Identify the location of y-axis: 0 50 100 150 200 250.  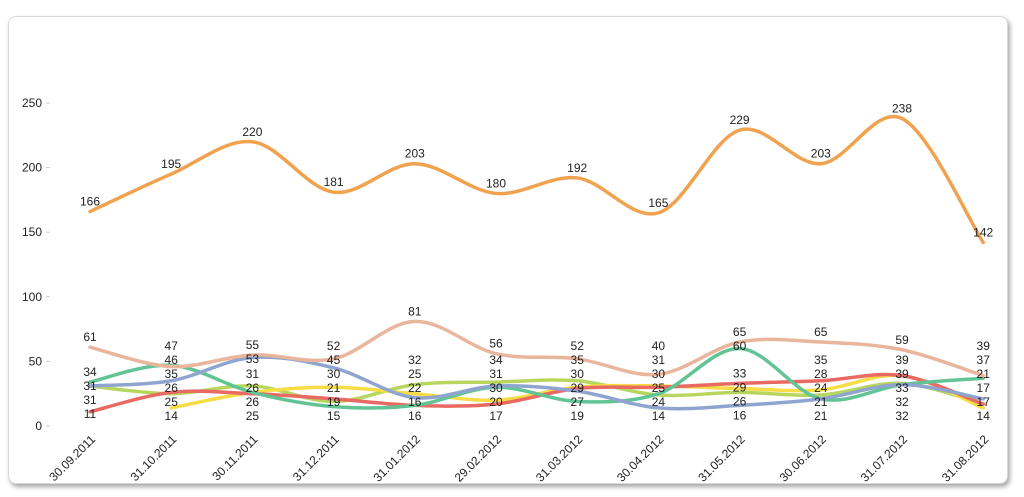
(36, 264).